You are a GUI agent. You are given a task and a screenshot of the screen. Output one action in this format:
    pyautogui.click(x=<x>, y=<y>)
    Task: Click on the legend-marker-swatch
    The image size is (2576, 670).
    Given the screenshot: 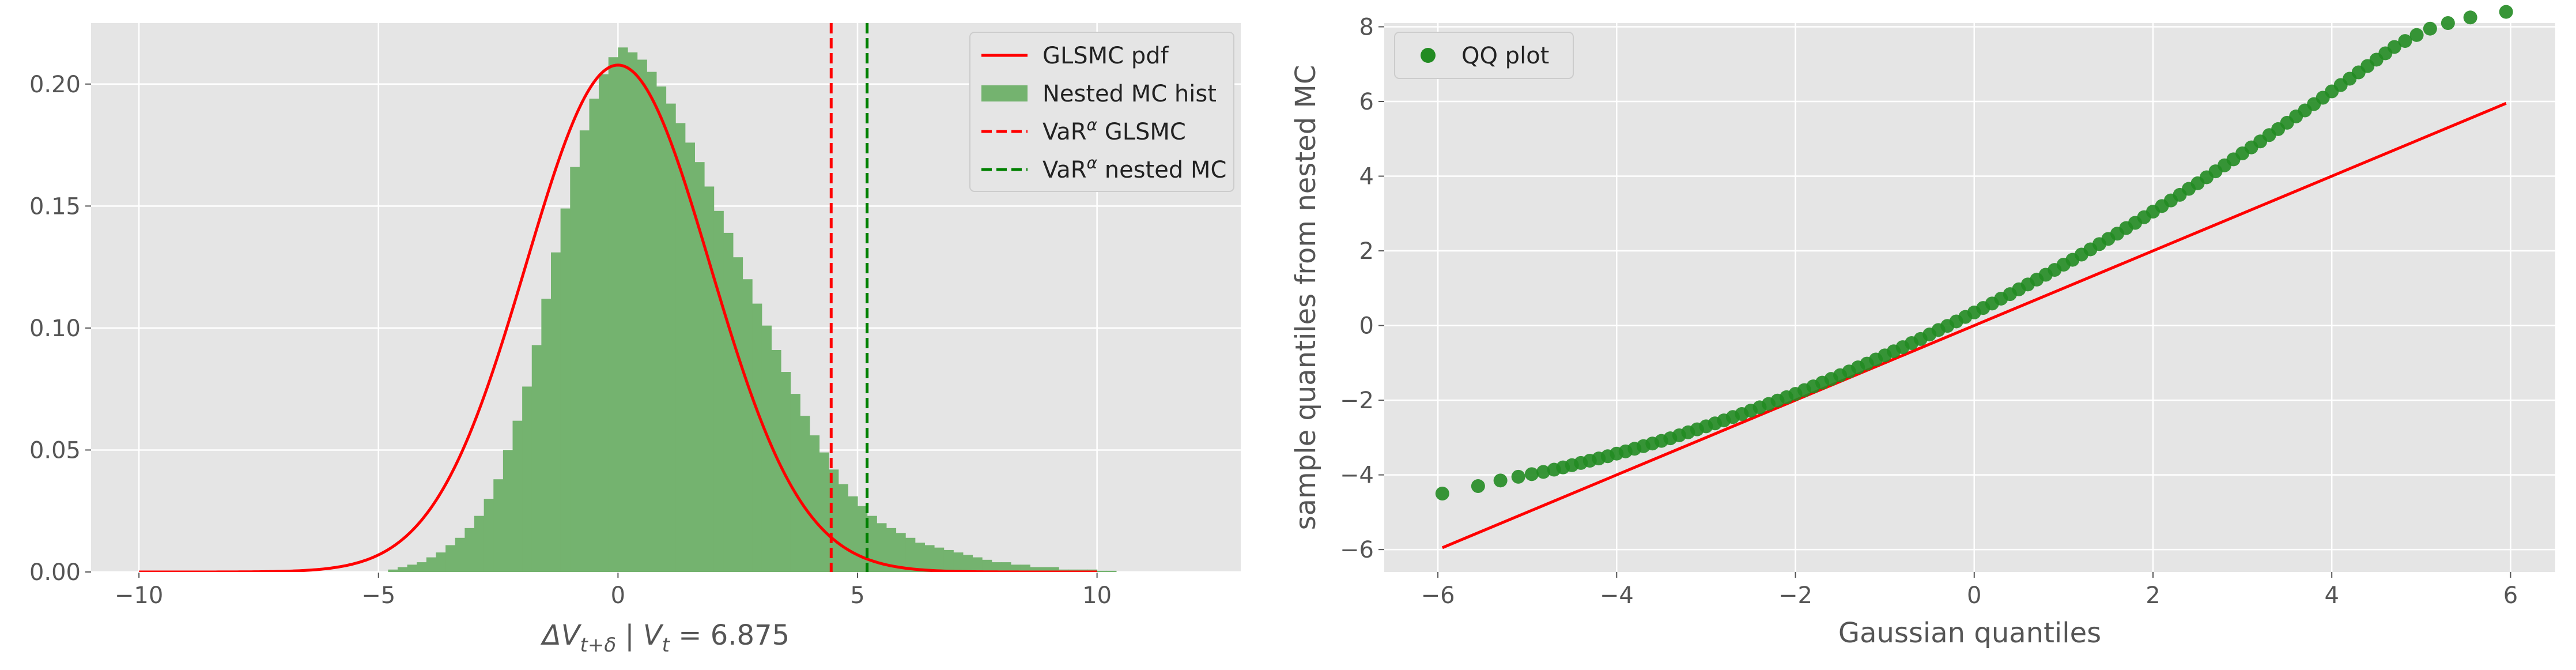 What is the action you would take?
    pyautogui.click(x=1428, y=55)
    